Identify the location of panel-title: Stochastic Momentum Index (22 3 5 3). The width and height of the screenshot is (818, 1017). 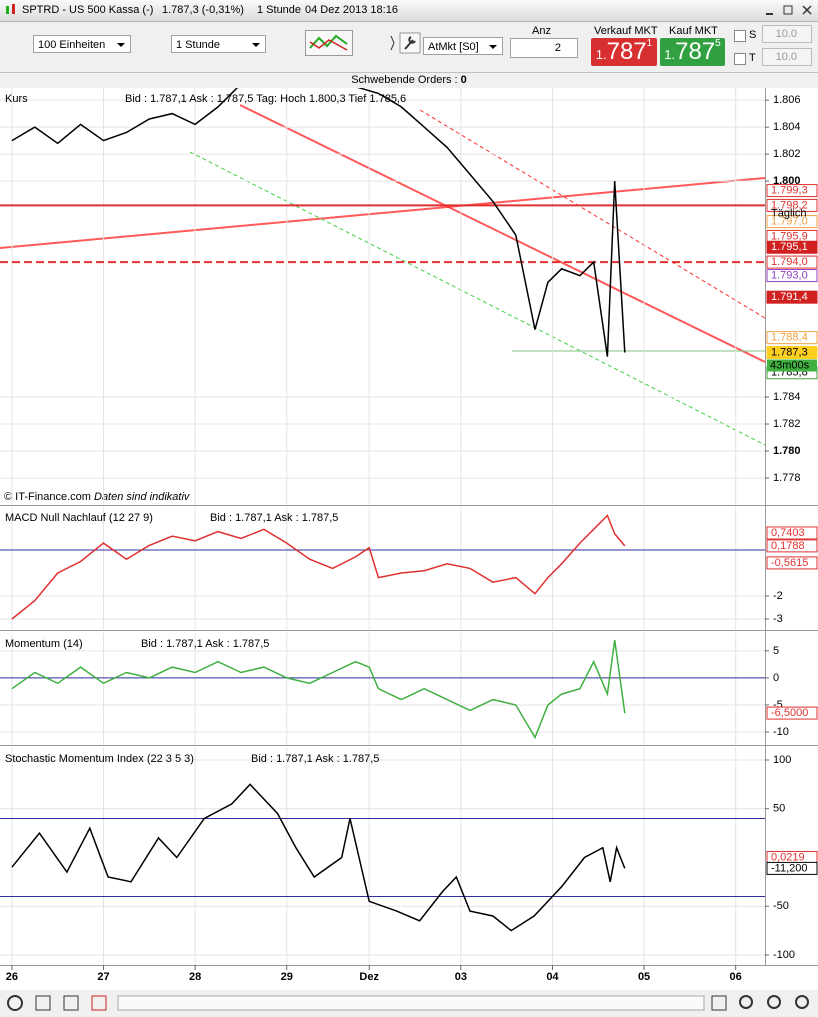
(99, 759).